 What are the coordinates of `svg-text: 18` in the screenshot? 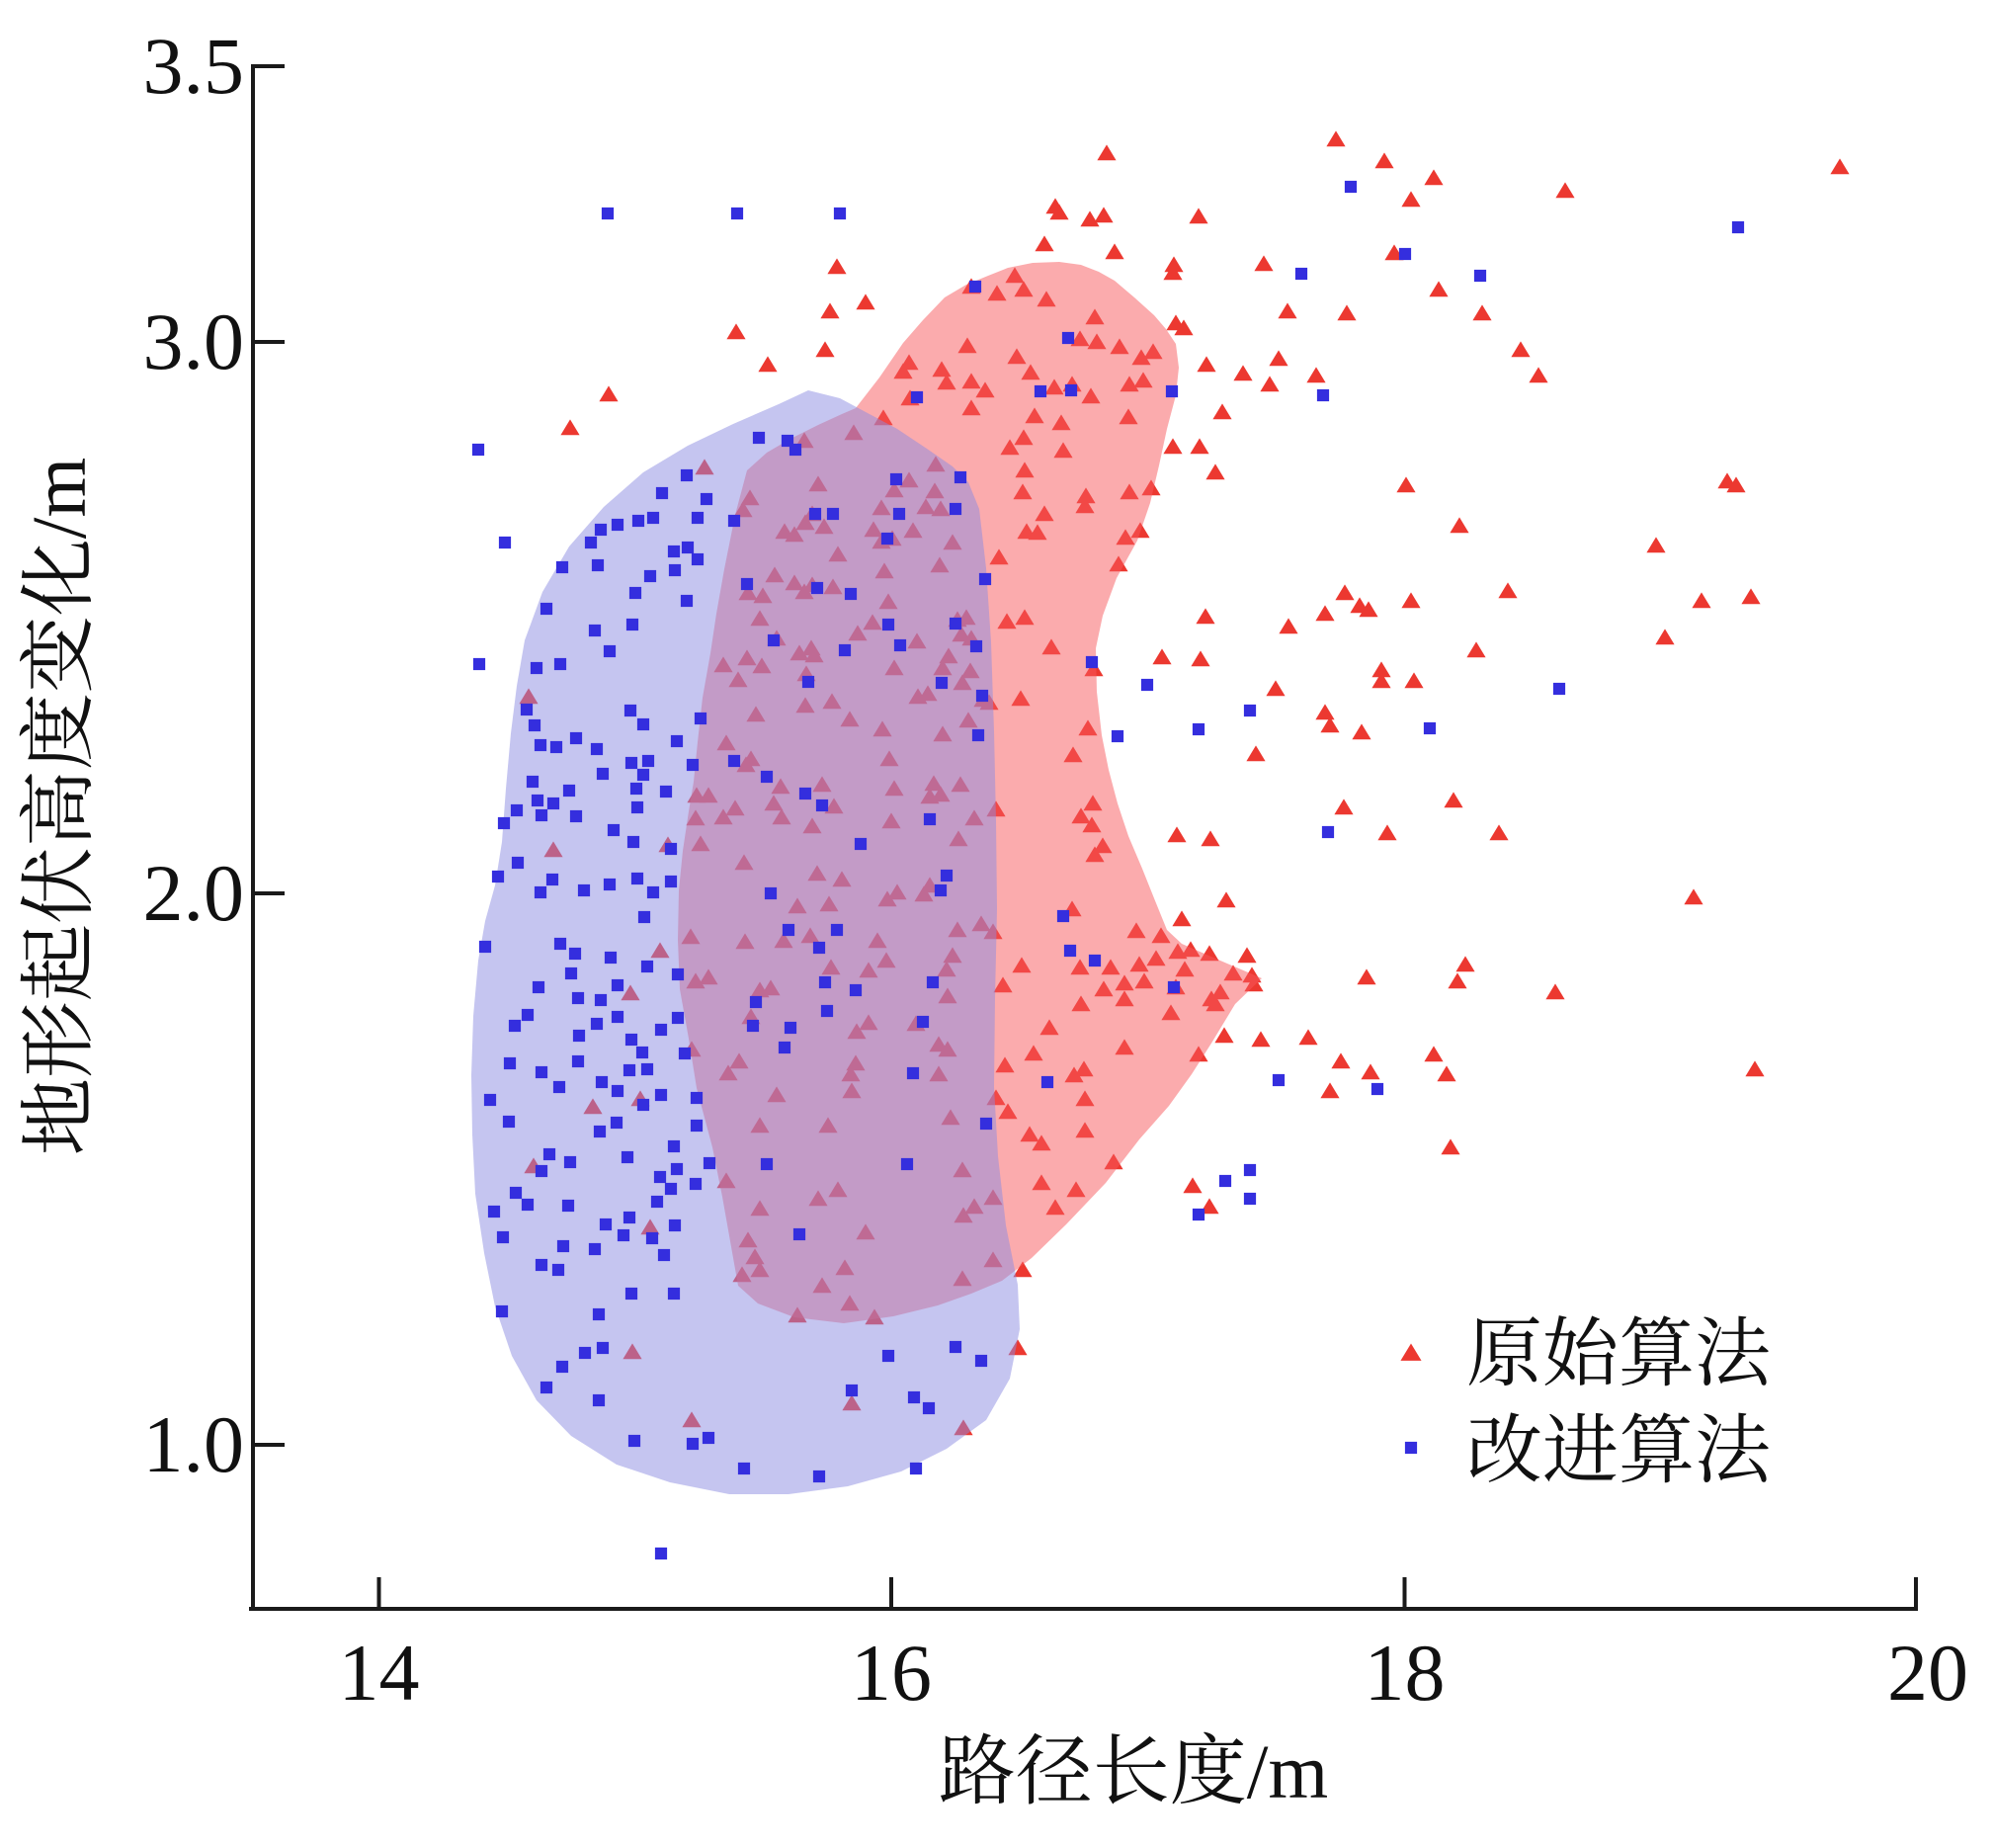 It's located at (1405, 1673).